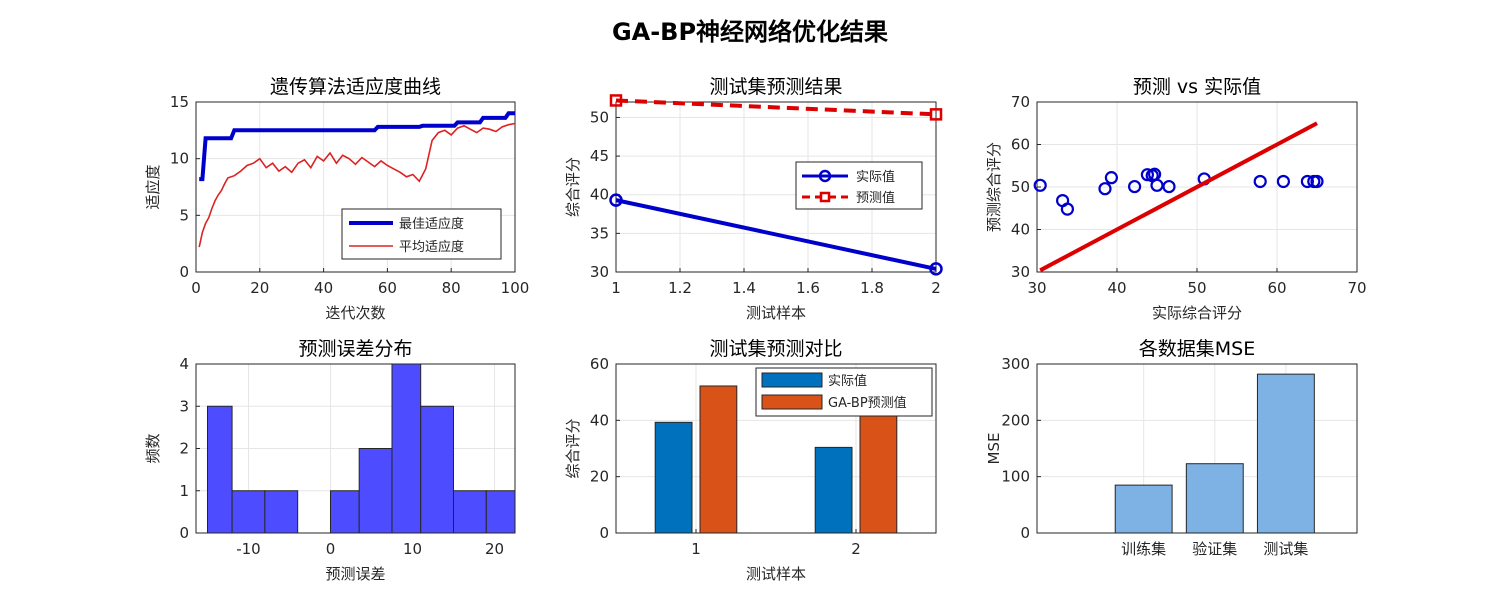  I want to click on x-axis-label: 实际综合评分, so click(1197, 313).